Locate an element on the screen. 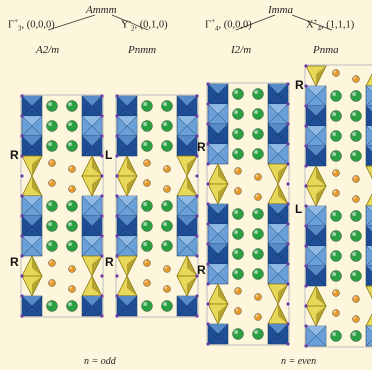 This screenshot has width=372, height=370. parent-group-right: Imma is located at coordinates (281, 10).